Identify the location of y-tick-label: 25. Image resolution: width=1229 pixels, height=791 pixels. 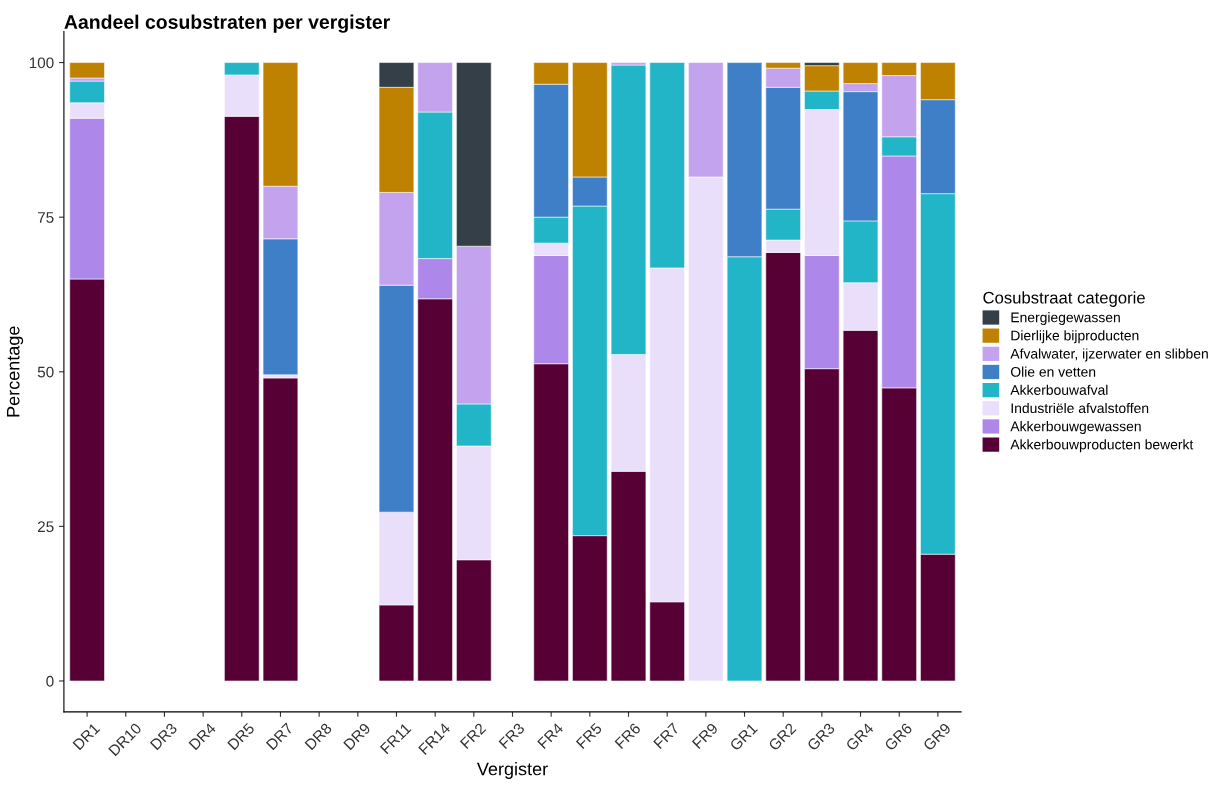
(45, 527).